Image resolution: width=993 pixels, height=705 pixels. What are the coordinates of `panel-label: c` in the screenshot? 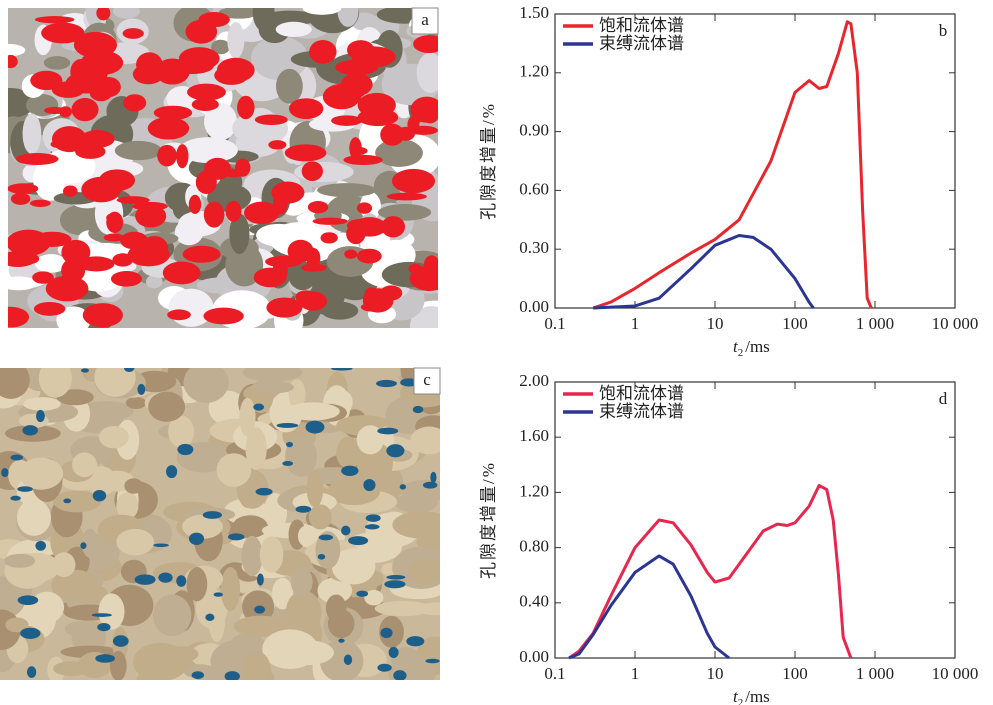 It's located at (427, 379).